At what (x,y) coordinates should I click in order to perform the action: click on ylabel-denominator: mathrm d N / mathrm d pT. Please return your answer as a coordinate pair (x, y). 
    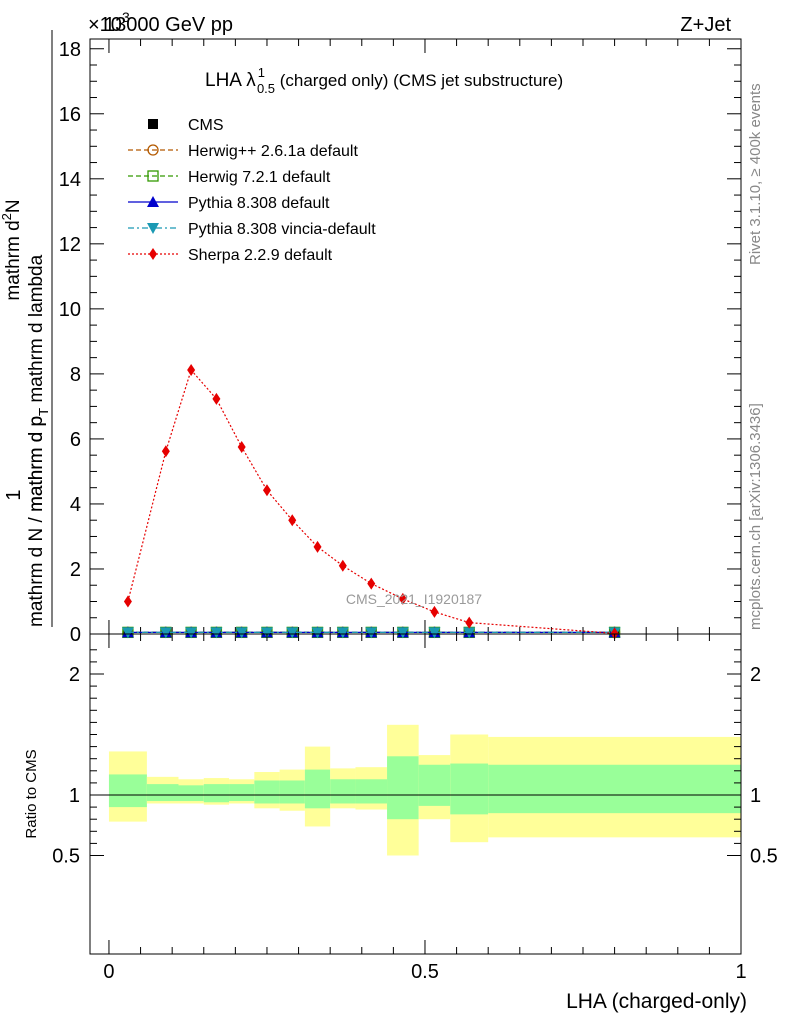
    Looking at the image, I should click on (38, 517).